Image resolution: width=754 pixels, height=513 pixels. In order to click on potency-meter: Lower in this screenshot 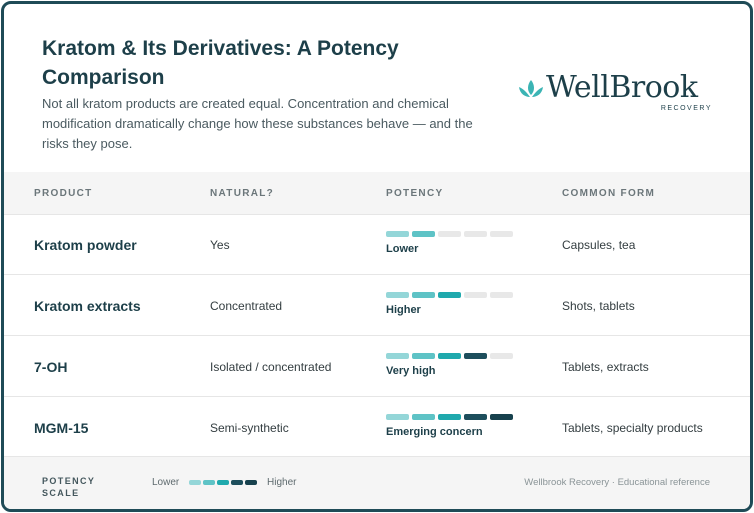, I will do `click(449, 243)`.